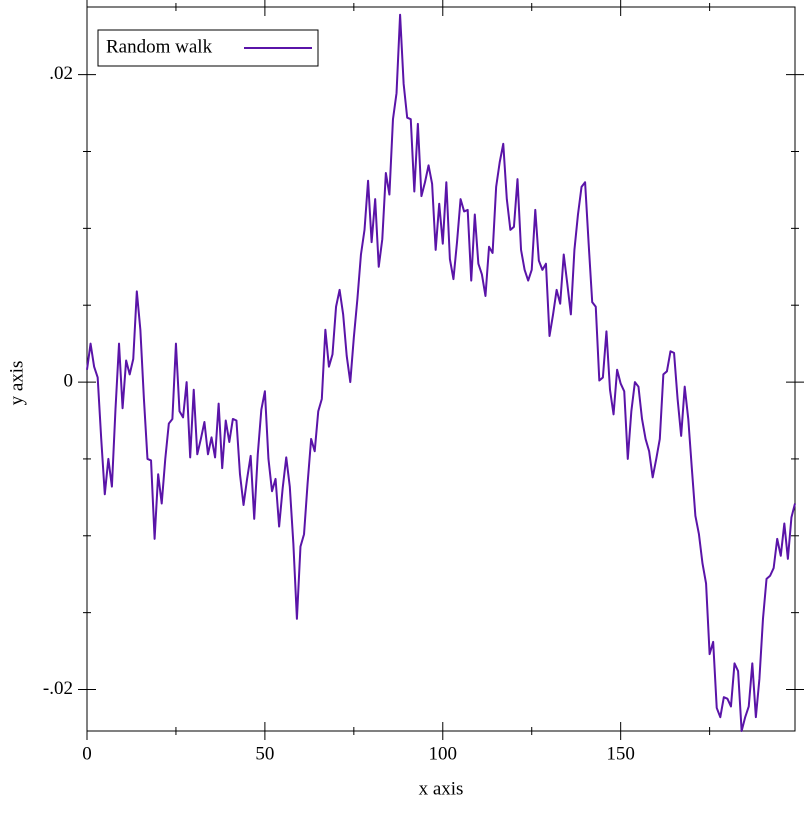 Image resolution: width=812 pixels, height=817 pixels. I want to click on y-tick-label: 0, so click(69, 380).